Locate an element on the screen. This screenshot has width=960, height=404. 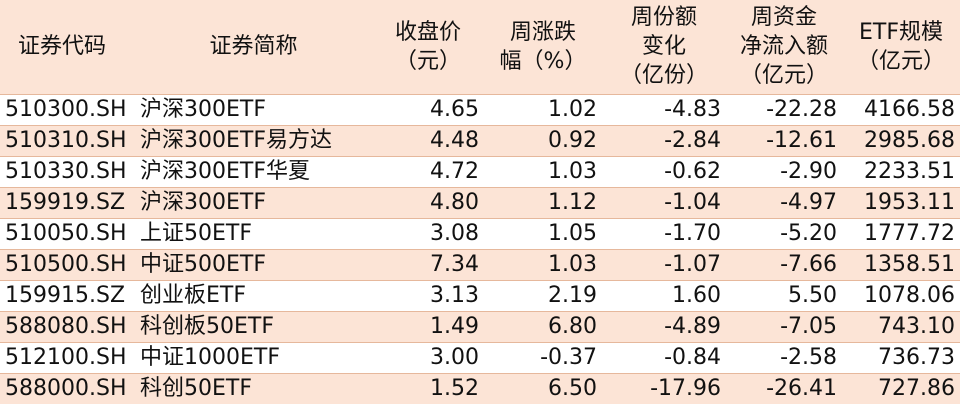
header-close-price-line: 收盘价 is located at coordinates (427, 32).